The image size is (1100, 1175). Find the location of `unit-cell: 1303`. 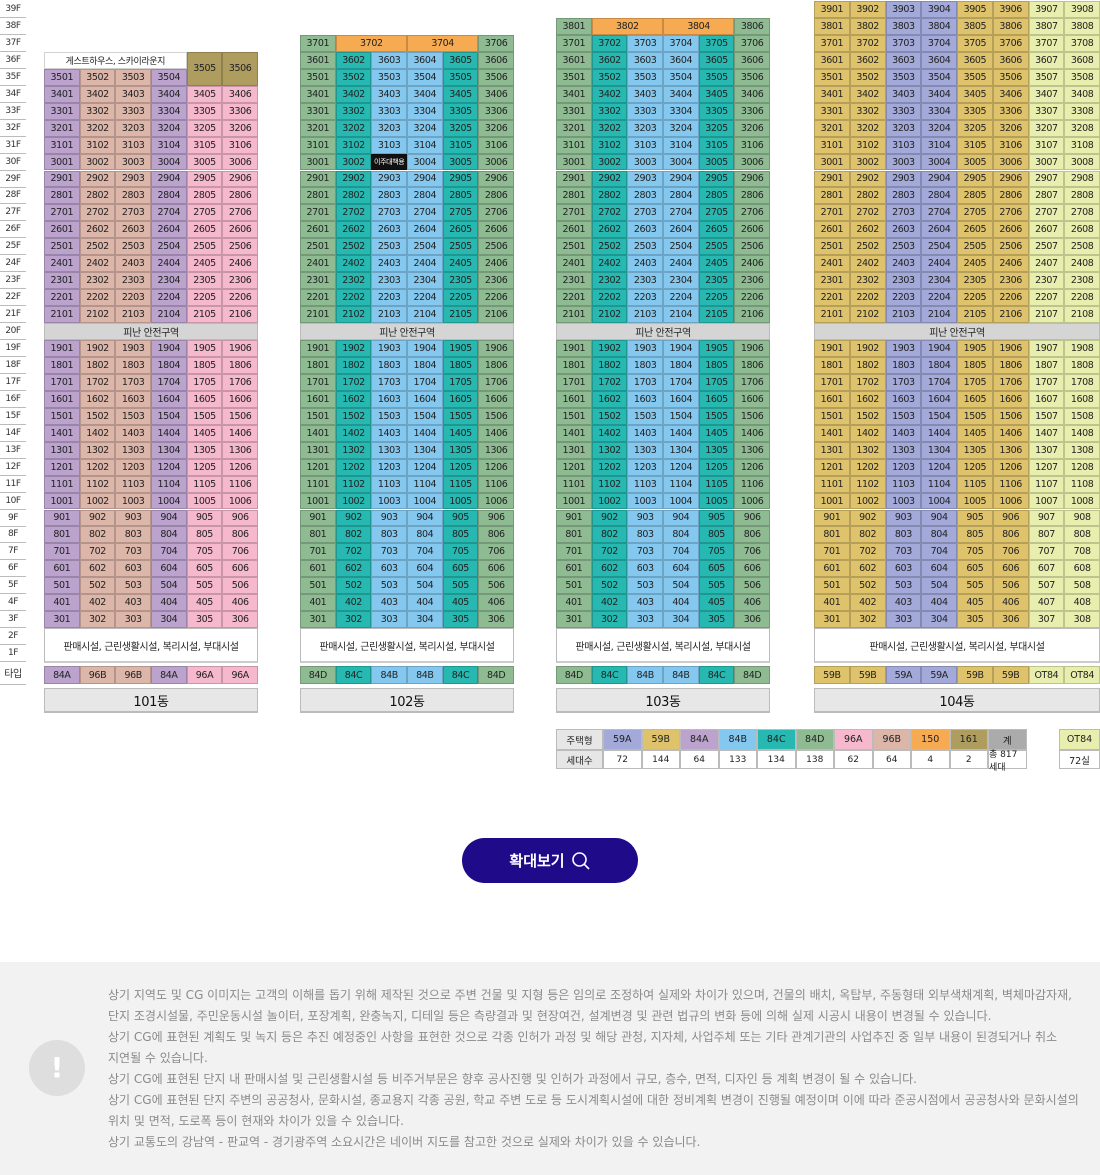

unit-cell: 1303 is located at coordinates (645, 450).